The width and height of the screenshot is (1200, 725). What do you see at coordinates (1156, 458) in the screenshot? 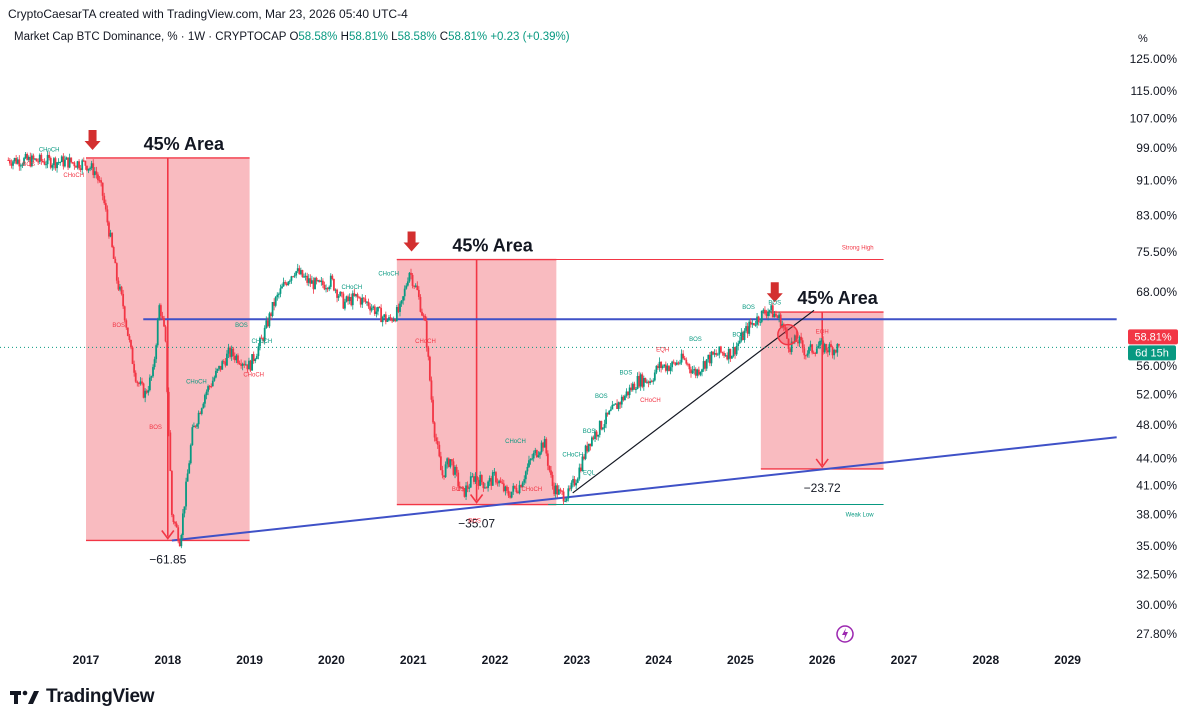
I see `price-tick-label: 44.00%` at bounding box center [1156, 458].